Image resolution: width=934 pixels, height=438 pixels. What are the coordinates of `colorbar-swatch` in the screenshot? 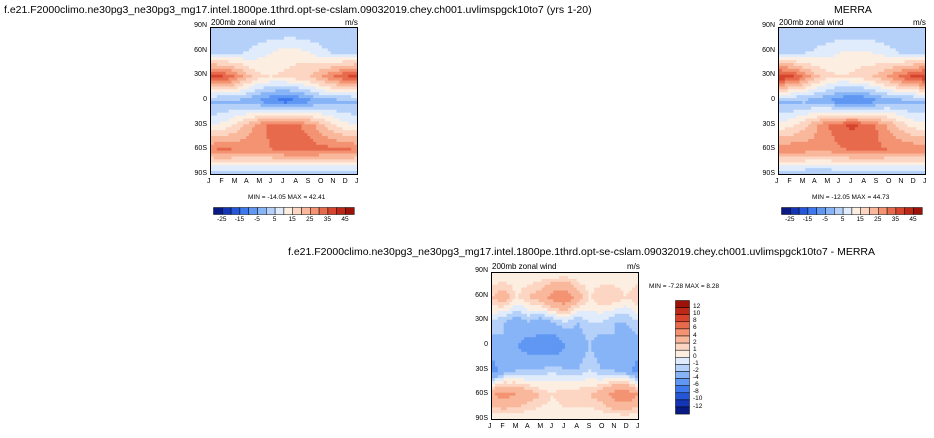 It's located at (253, 211).